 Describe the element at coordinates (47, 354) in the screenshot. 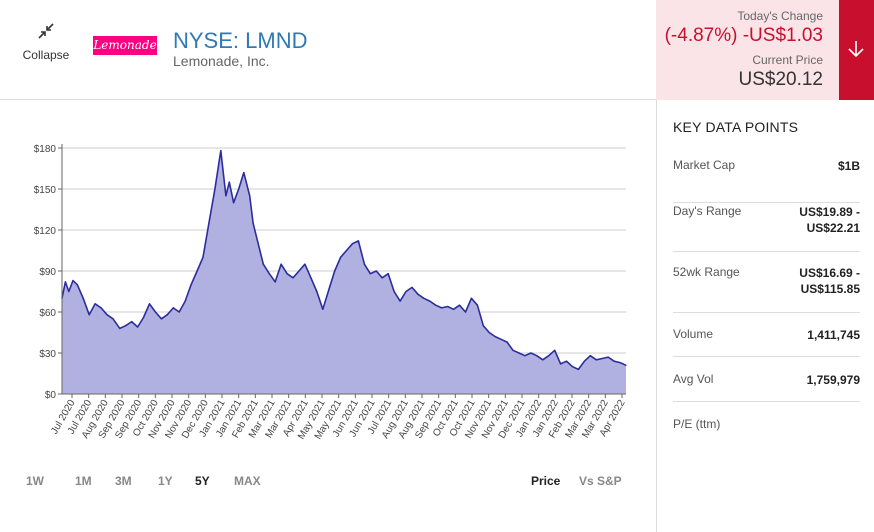

I see `y-tick-label: $30` at that location.